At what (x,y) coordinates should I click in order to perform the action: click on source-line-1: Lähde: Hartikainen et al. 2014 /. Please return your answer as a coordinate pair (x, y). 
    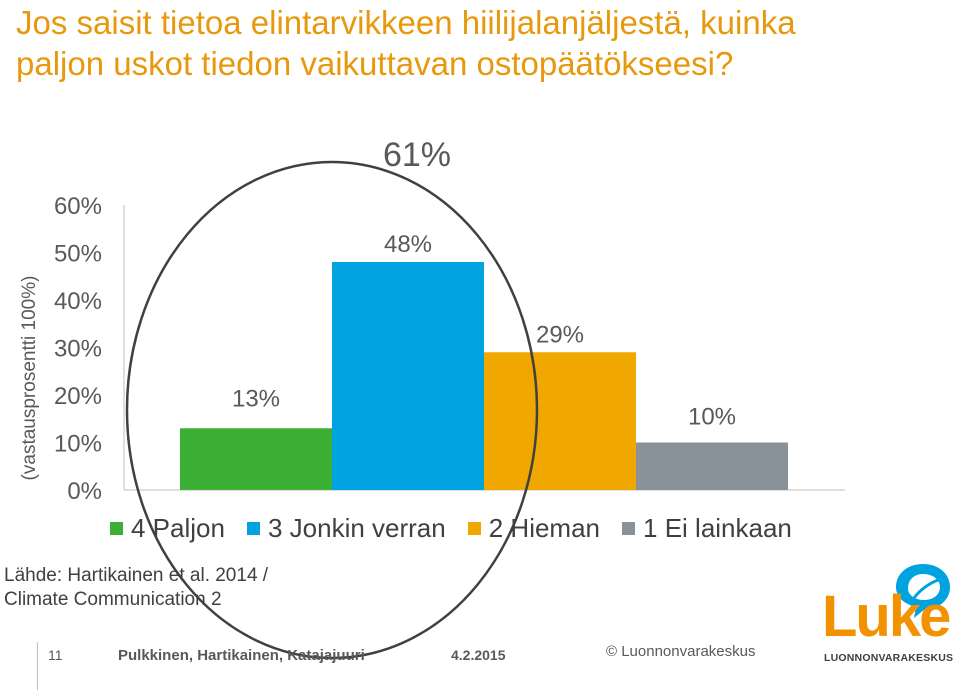
    Looking at the image, I should click on (136, 575).